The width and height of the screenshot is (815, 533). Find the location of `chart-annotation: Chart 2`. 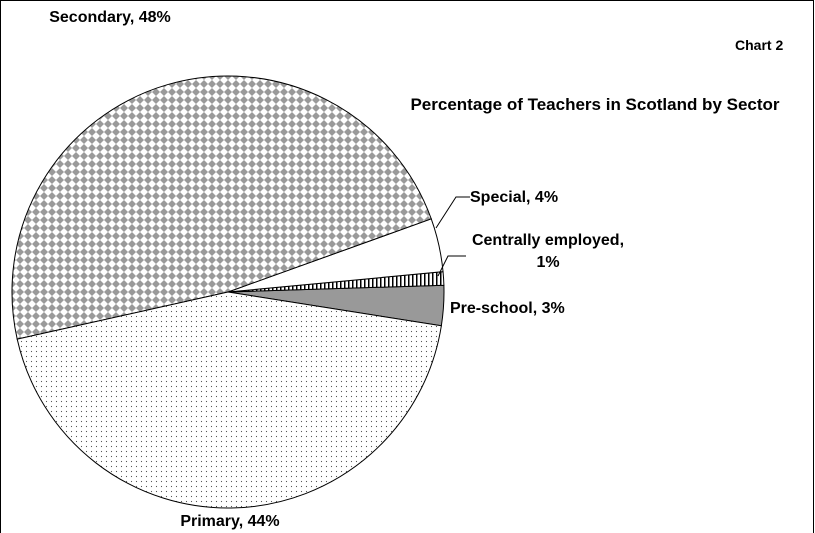

chart-annotation: Chart 2 is located at coordinates (759, 45).